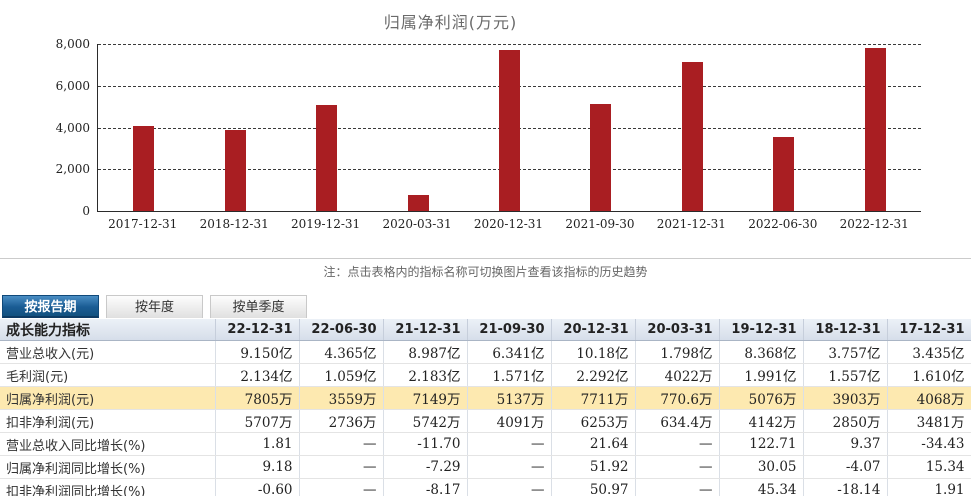 This screenshot has width=971, height=496. What do you see at coordinates (257, 421) in the screenshot?
I see `metric-value-cell: 5707万` at bounding box center [257, 421].